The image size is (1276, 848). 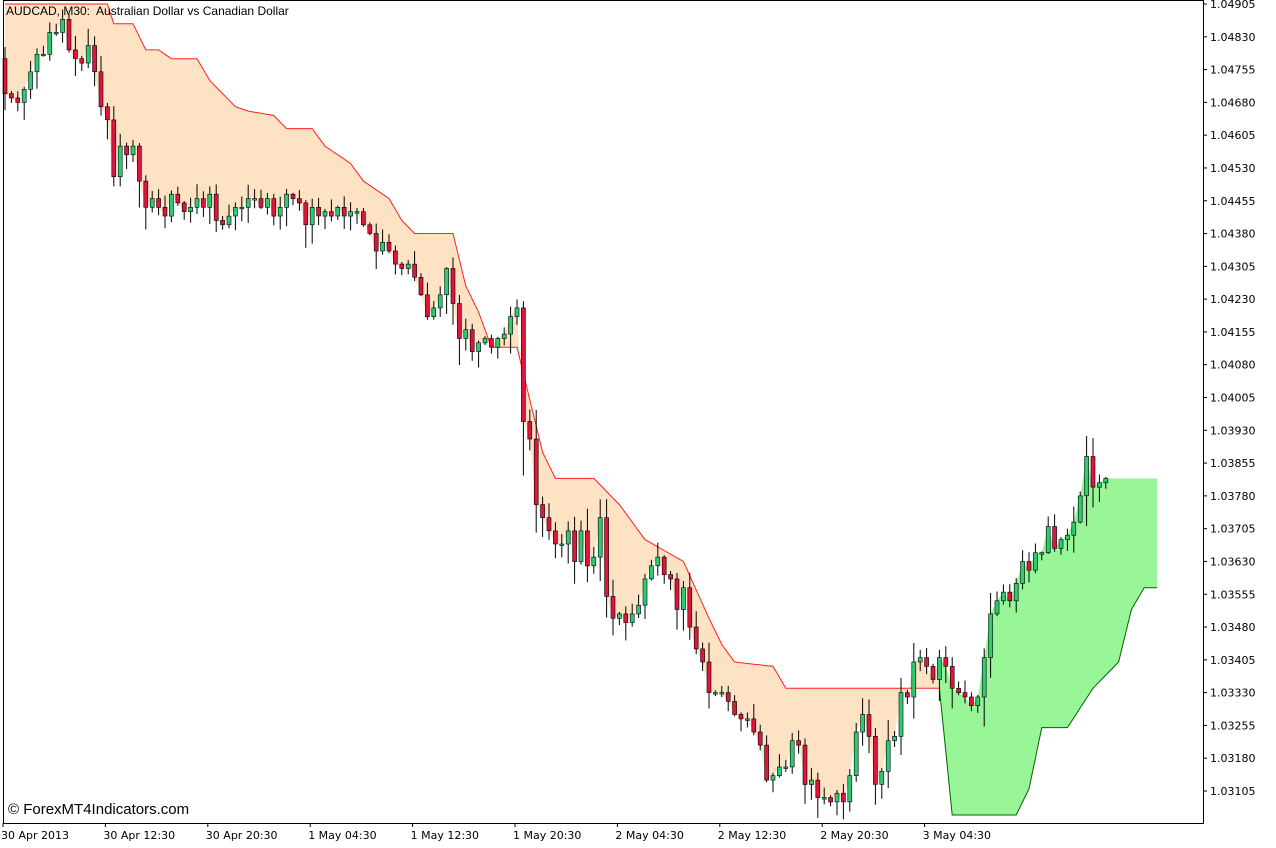 What do you see at coordinates (1233, 299) in the screenshot?
I see `y-tick-label: 1.04230` at bounding box center [1233, 299].